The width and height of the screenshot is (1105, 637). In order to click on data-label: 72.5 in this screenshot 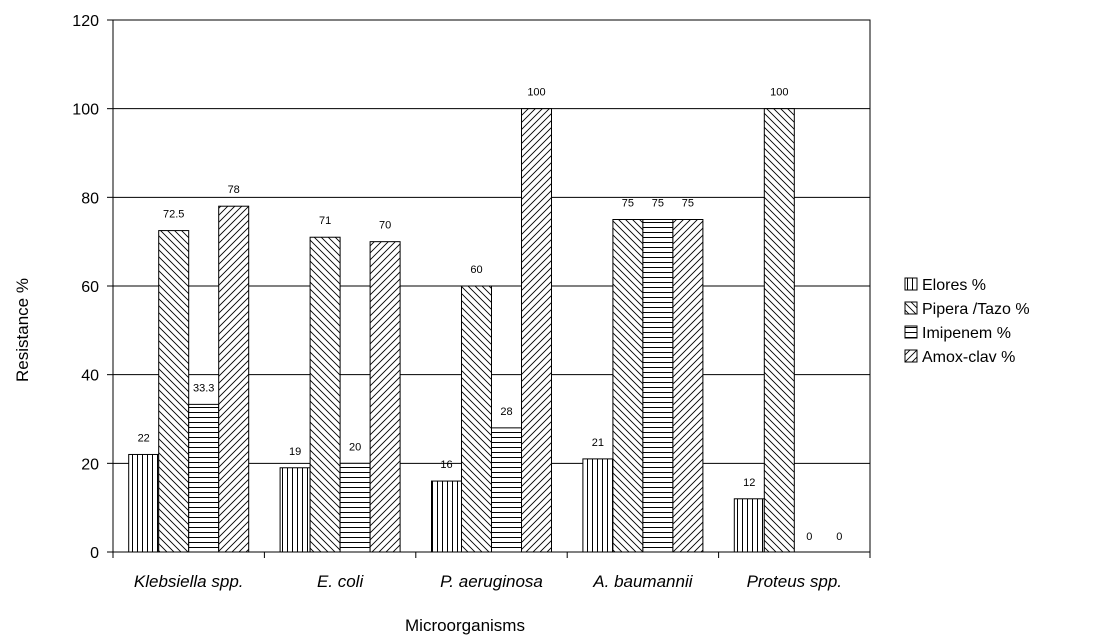, I will do `click(173, 215)`.